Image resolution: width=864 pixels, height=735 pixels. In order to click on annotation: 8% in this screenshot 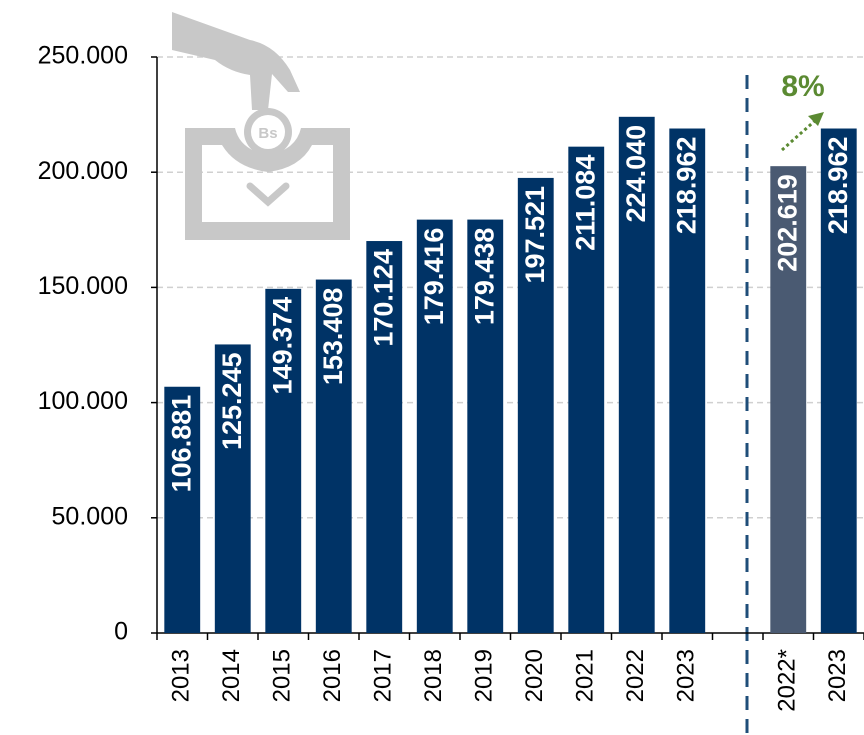, I will do `click(802, 86)`.